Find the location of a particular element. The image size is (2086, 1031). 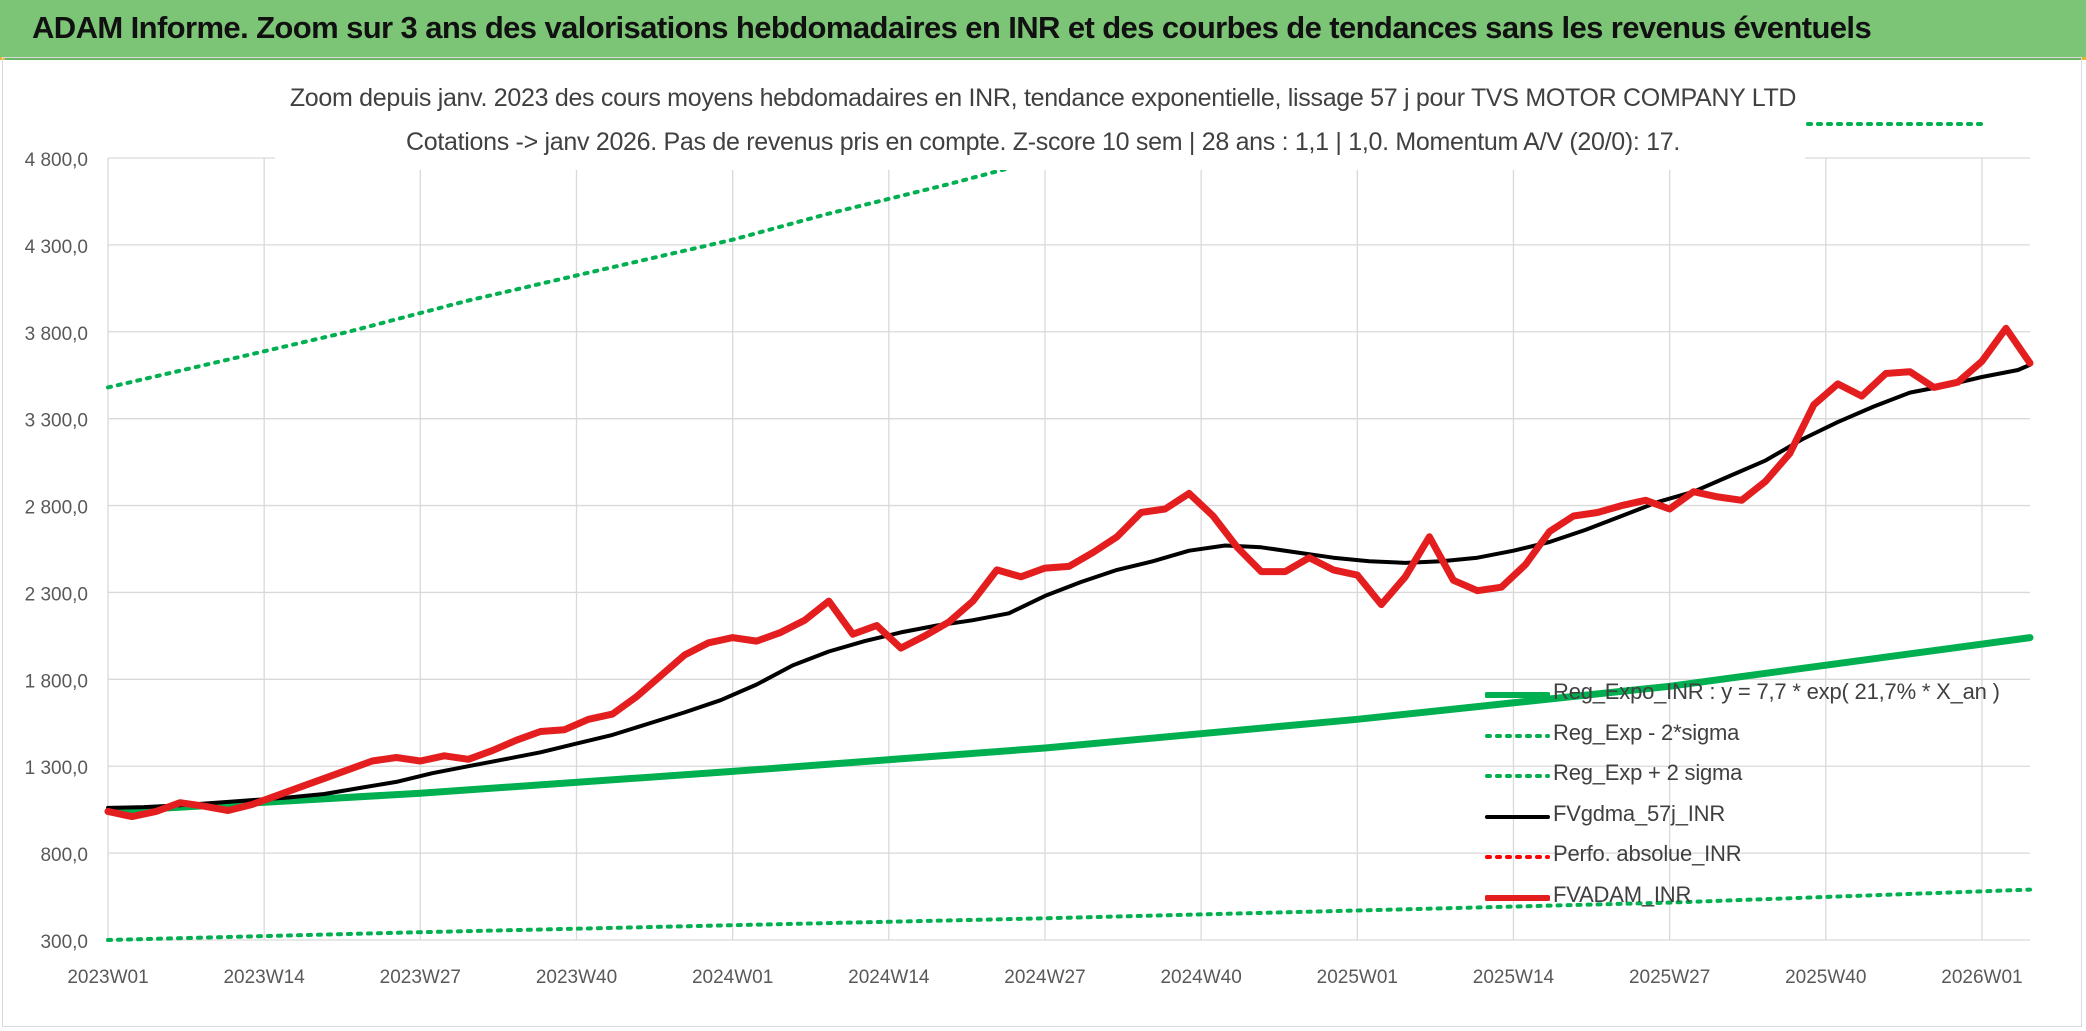

legend-label: Perfo. absolue_INR is located at coordinates (1647, 854).